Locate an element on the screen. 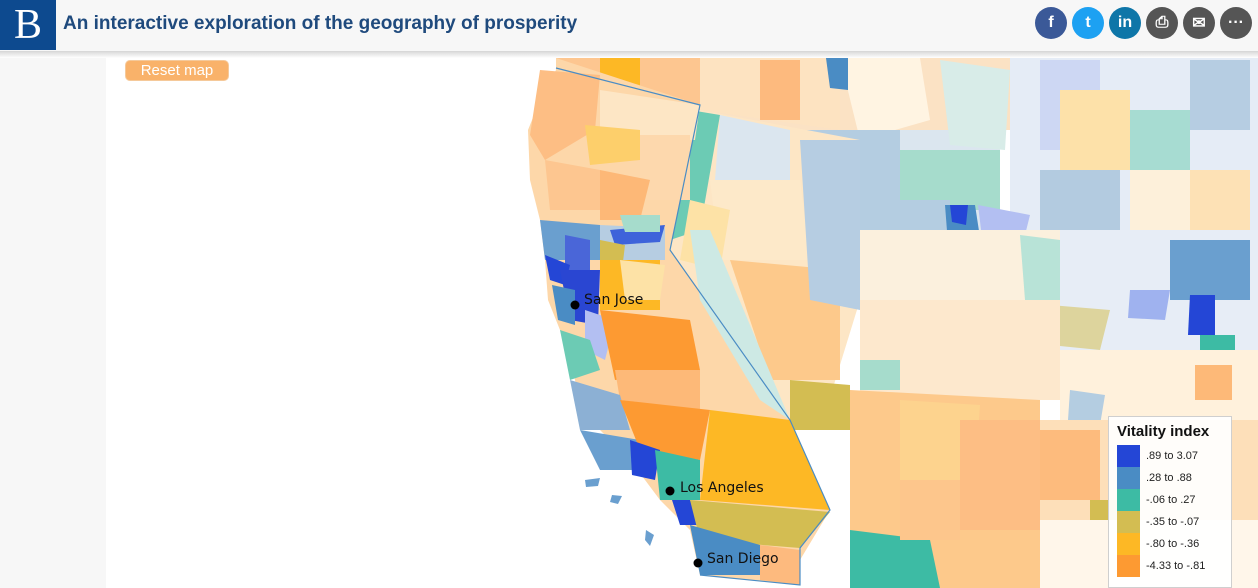 Image resolution: width=1258 pixels, height=588 pixels. twitter-icon: t is located at coordinates (1088, 22).